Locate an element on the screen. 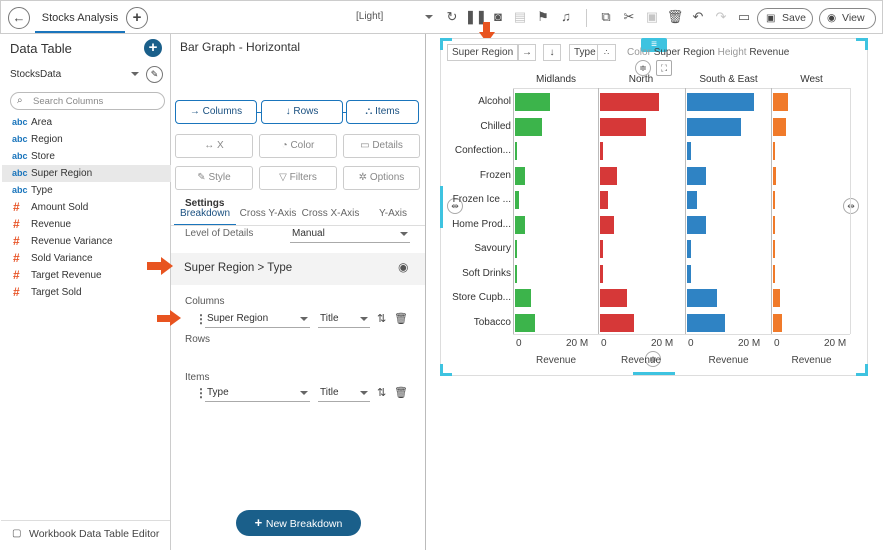 The image size is (883, 551). add-data-button: + is located at coordinates (153, 48).